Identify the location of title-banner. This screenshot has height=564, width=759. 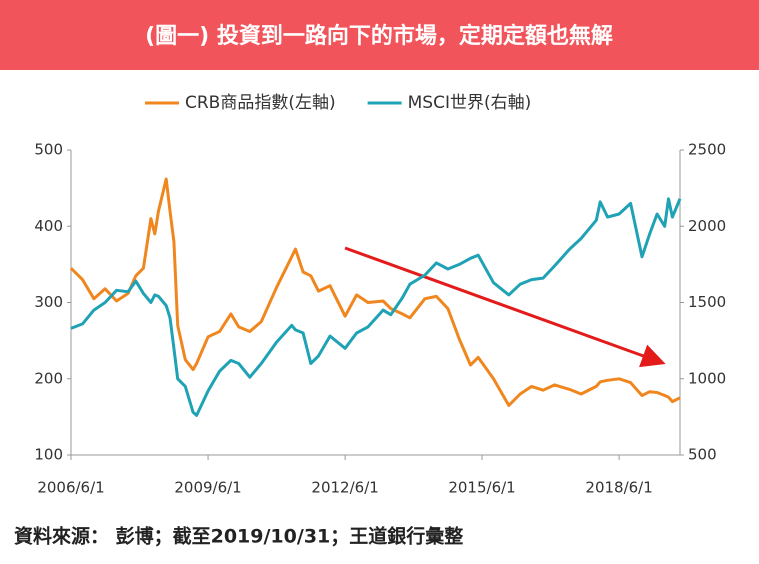
(379, 35).